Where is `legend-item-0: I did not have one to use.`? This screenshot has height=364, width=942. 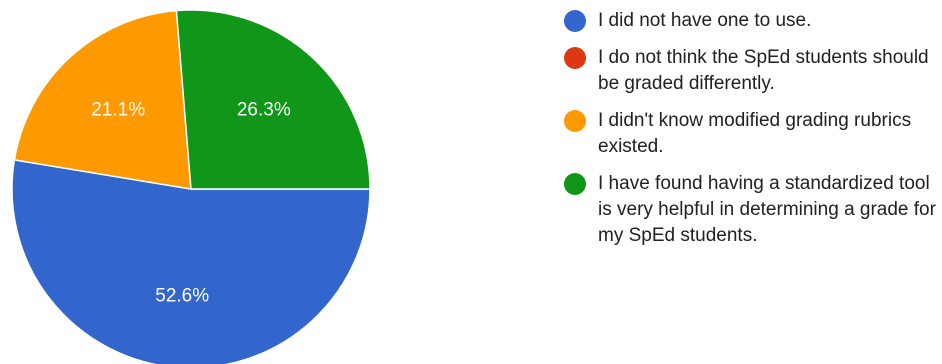
legend-item-0: I did not have one to use. is located at coordinates (752, 21).